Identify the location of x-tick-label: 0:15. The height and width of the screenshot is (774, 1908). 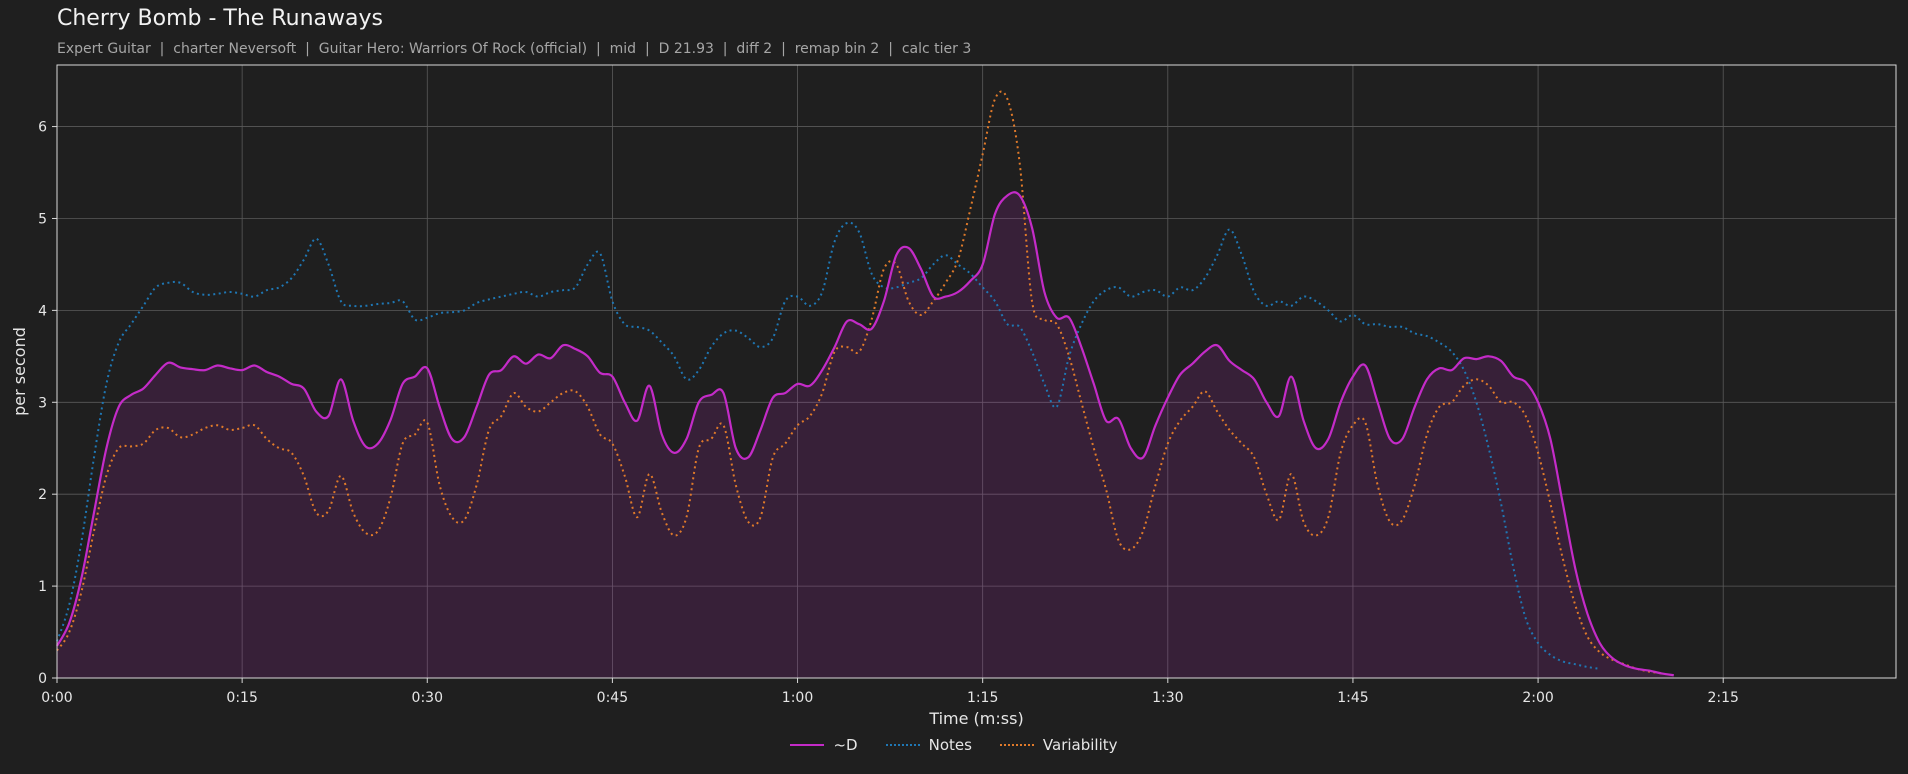
(241, 698).